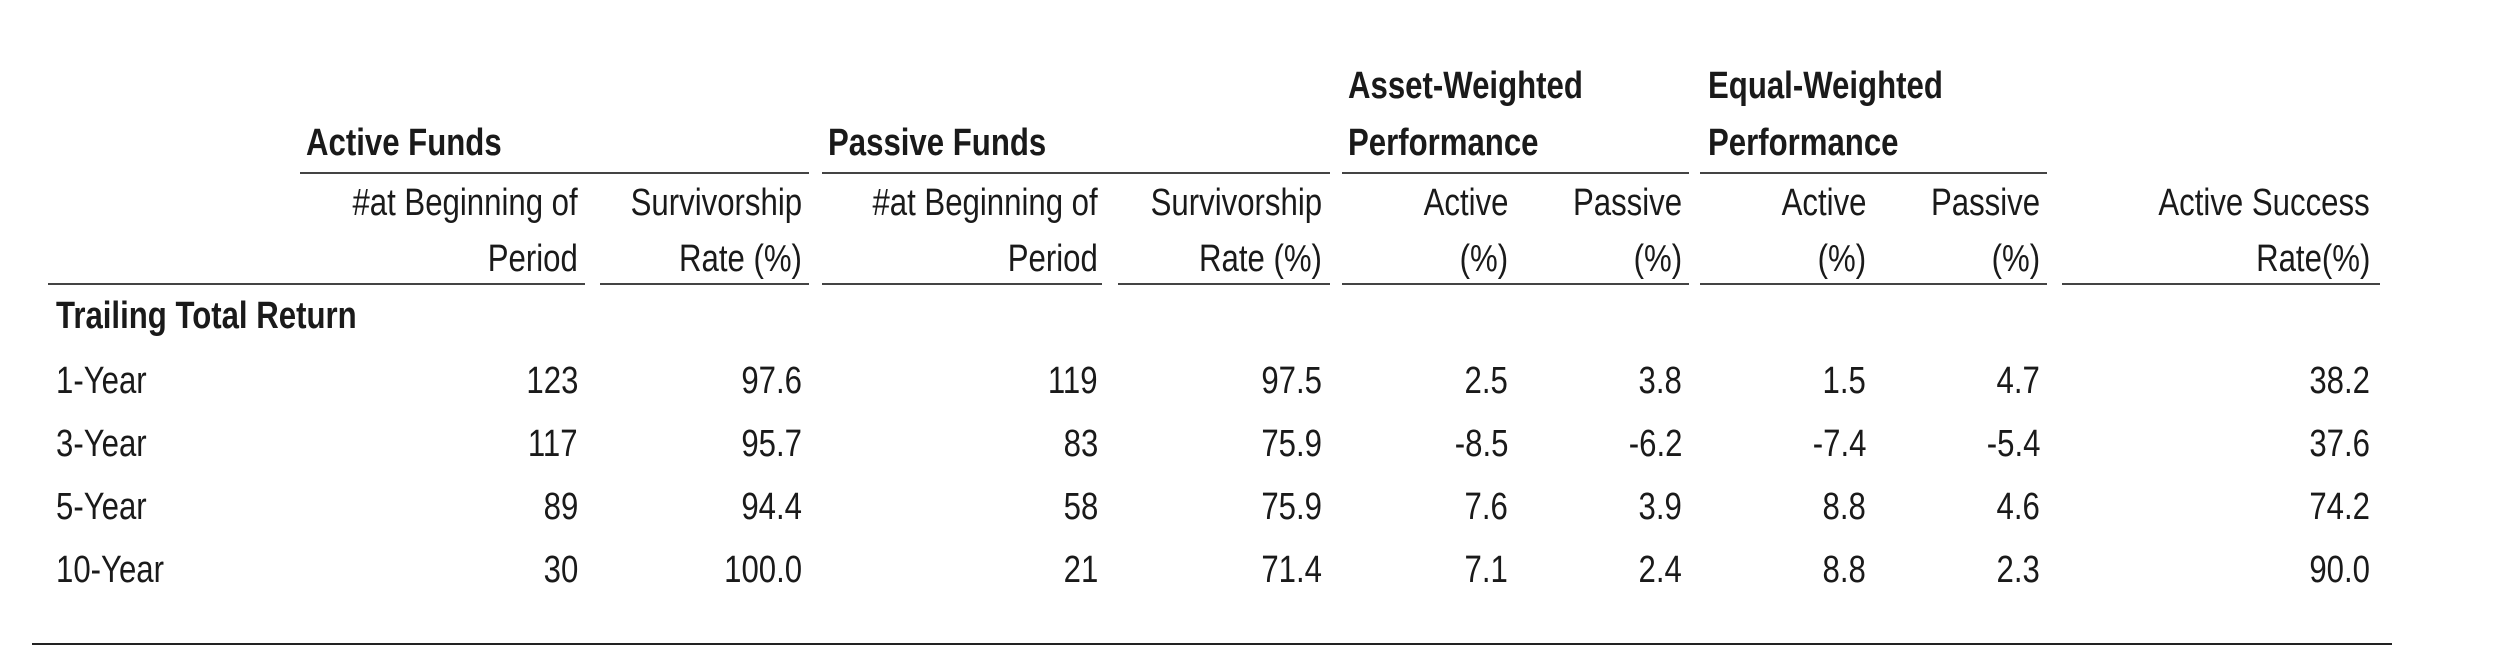  Describe the element at coordinates (985, 203) in the screenshot. I see `column-header-3-line1: #at Beginning of` at that location.